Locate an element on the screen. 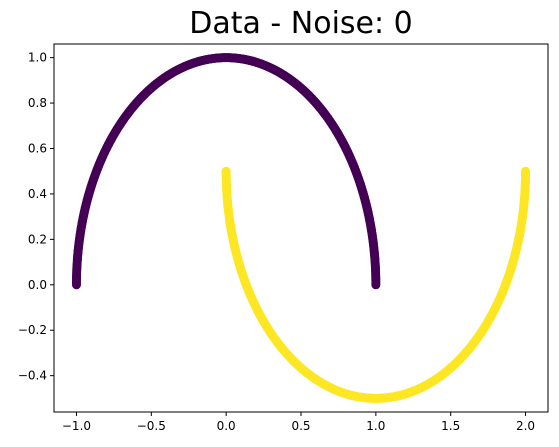  y-tick-label: 0.0 is located at coordinates (37, 285).